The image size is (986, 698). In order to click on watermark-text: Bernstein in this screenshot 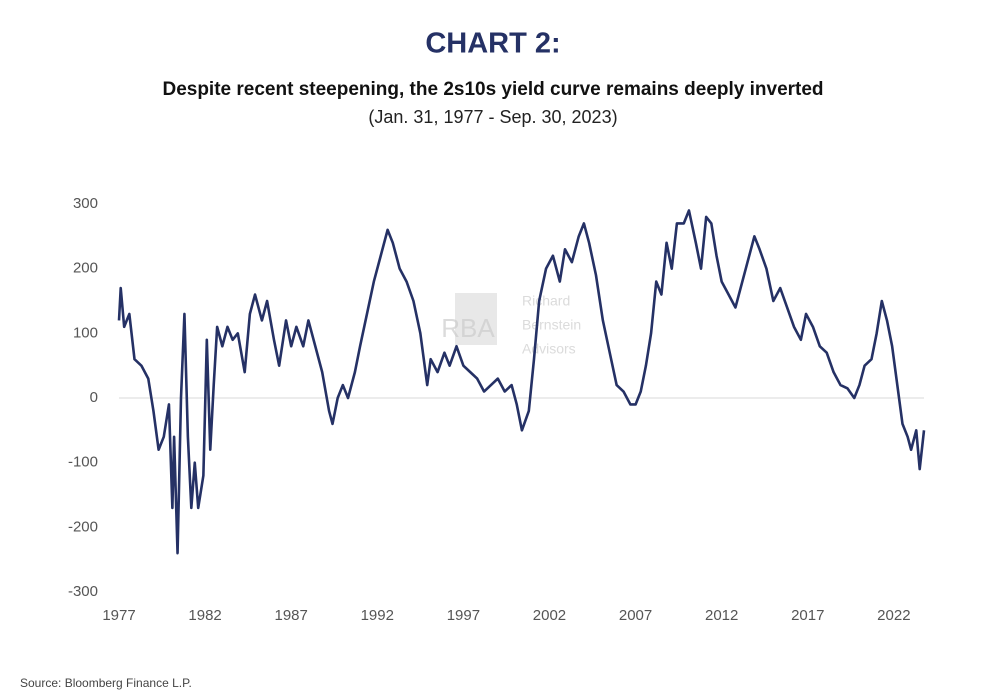, I will do `click(551, 325)`.